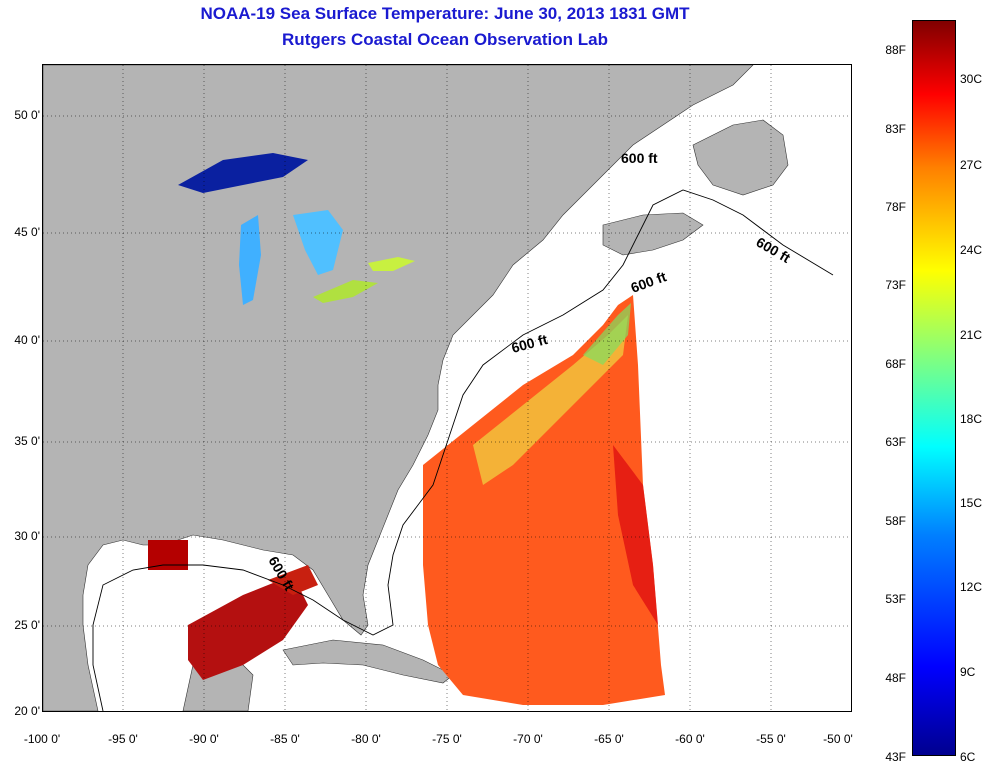 This screenshot has width=984, height=770. I want to click on lon-label: -100 0', so click(42, 739).